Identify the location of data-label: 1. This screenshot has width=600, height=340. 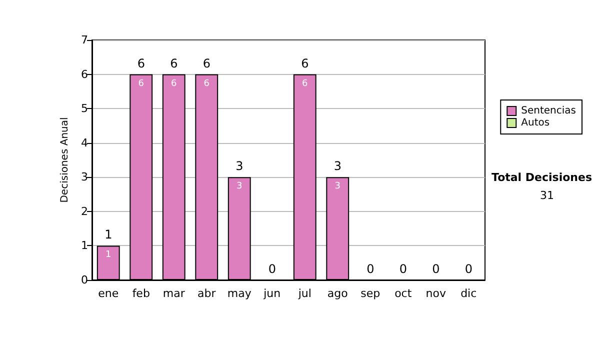
(109, 255).